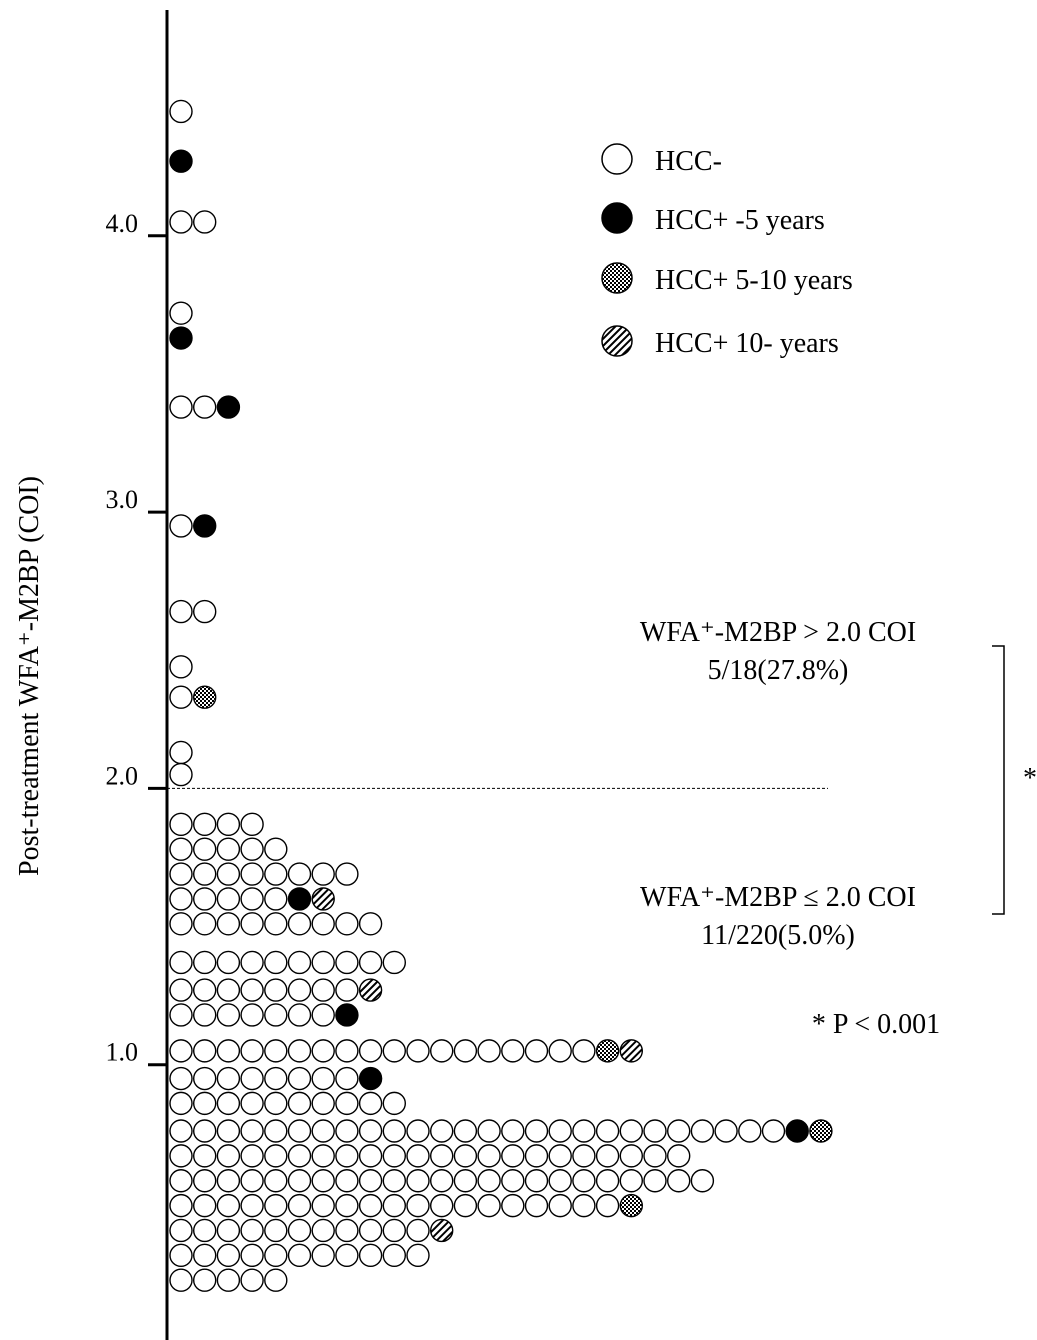 Image resolution: width=1037 pixels, height=1340 pixels. What do you see at coordinates (136, 638) in the screenshot?
I see `y-axis-ticks: 1.0 2.0 3.0 4.0` at bounding box center [136, 638].